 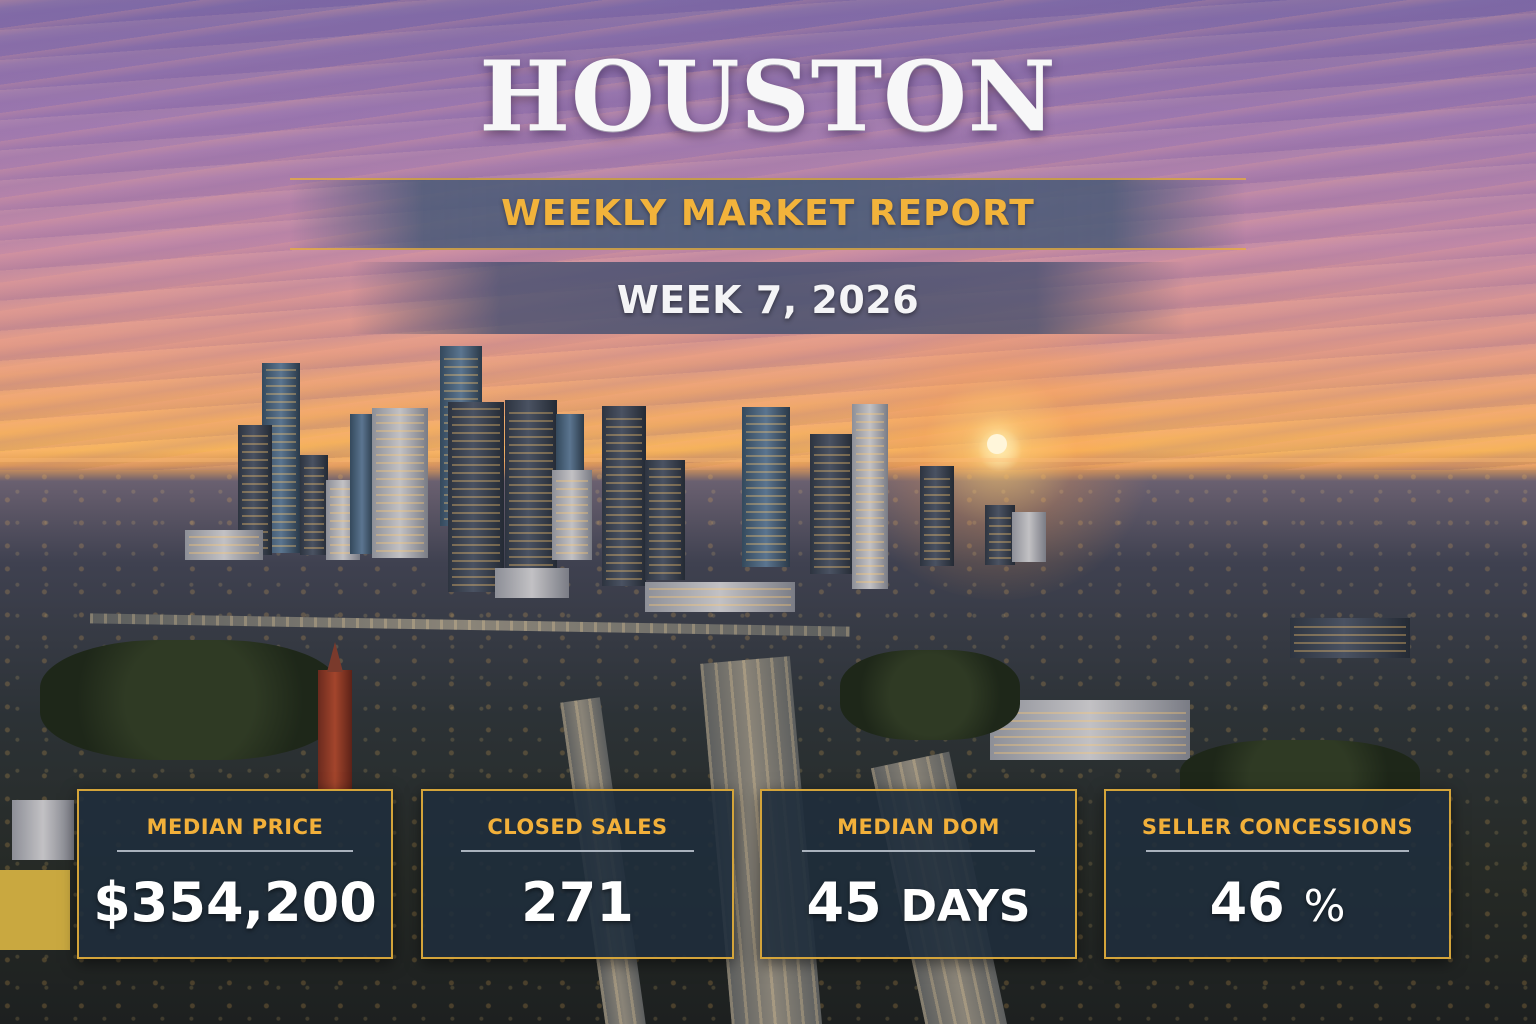 I want to click on metric-value: 271, so click(x=577, y=902).